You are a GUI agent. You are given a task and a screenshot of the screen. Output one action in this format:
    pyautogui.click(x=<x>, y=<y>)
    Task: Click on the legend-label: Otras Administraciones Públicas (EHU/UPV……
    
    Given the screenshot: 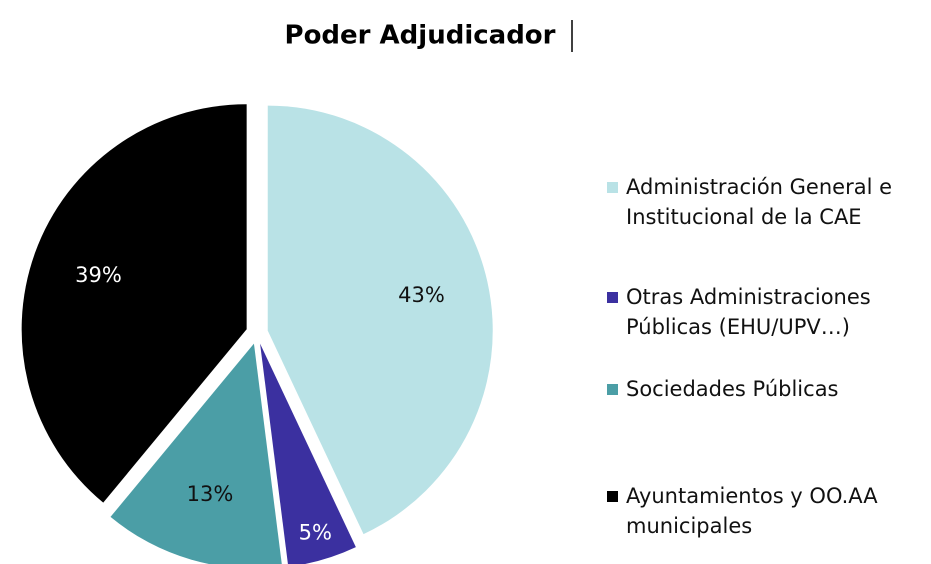 What is the action you would take?
    pyautogui.click(x=748, y=312)
    